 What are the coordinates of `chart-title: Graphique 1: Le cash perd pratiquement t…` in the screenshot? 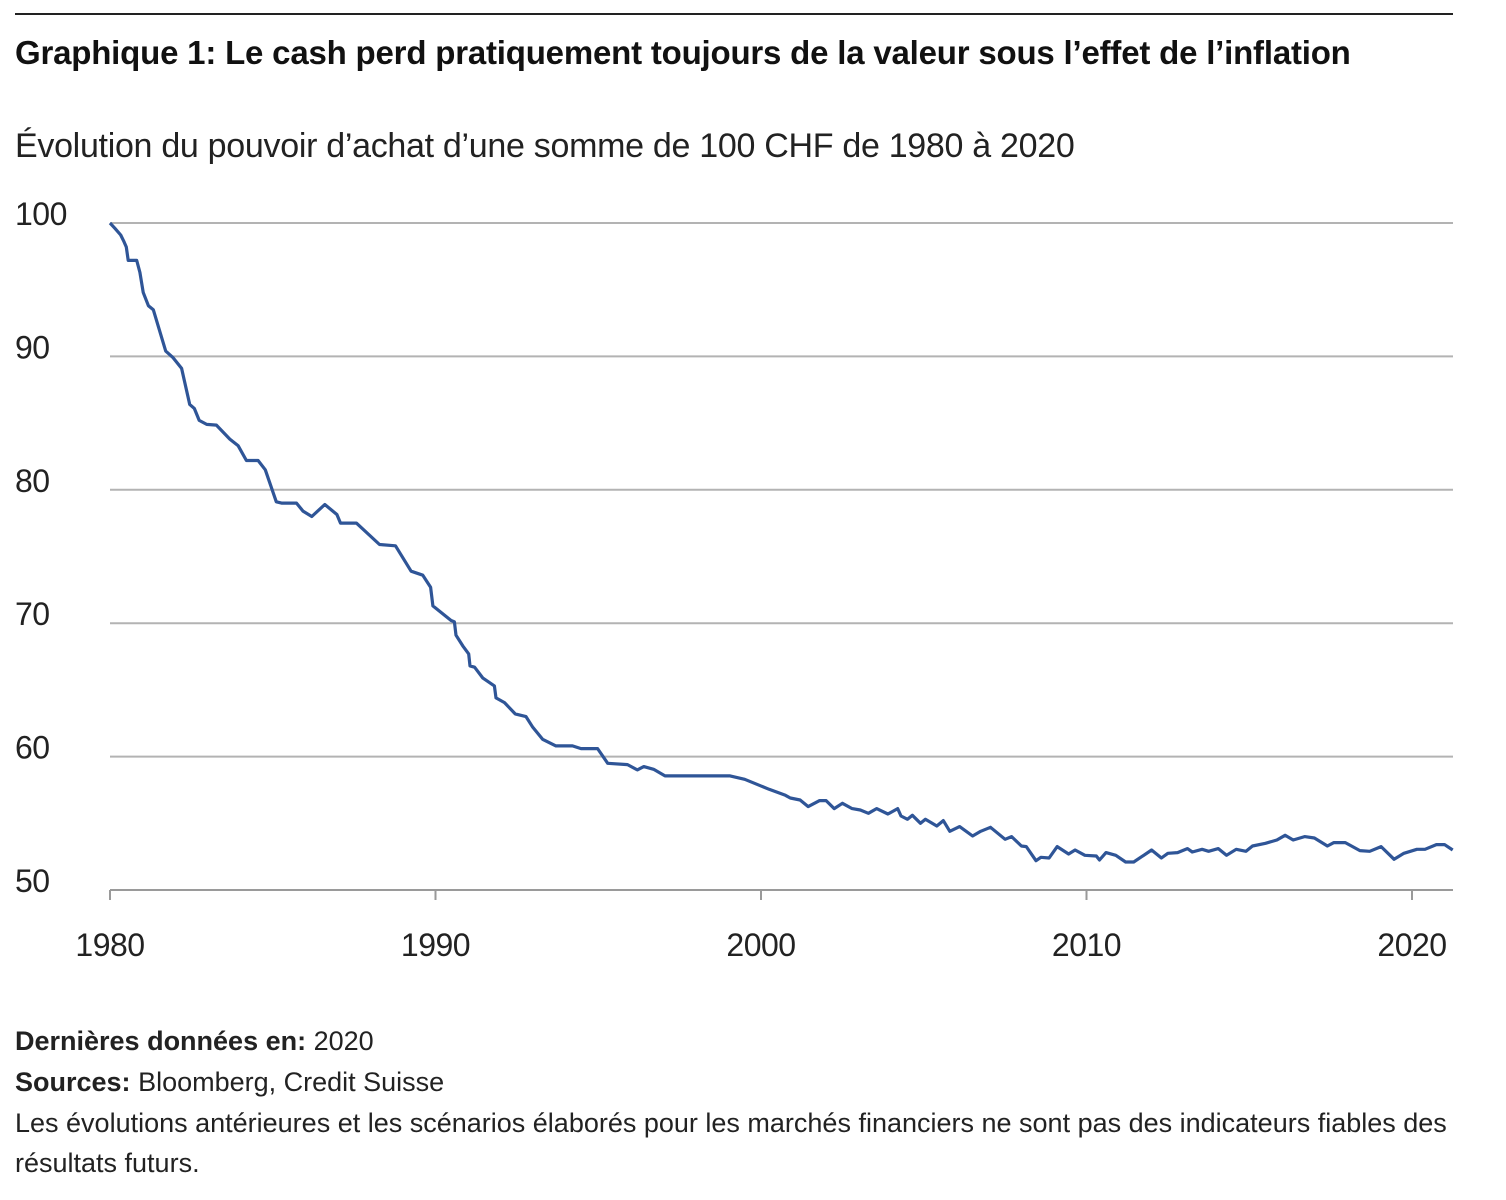 It's located at (683, 52).